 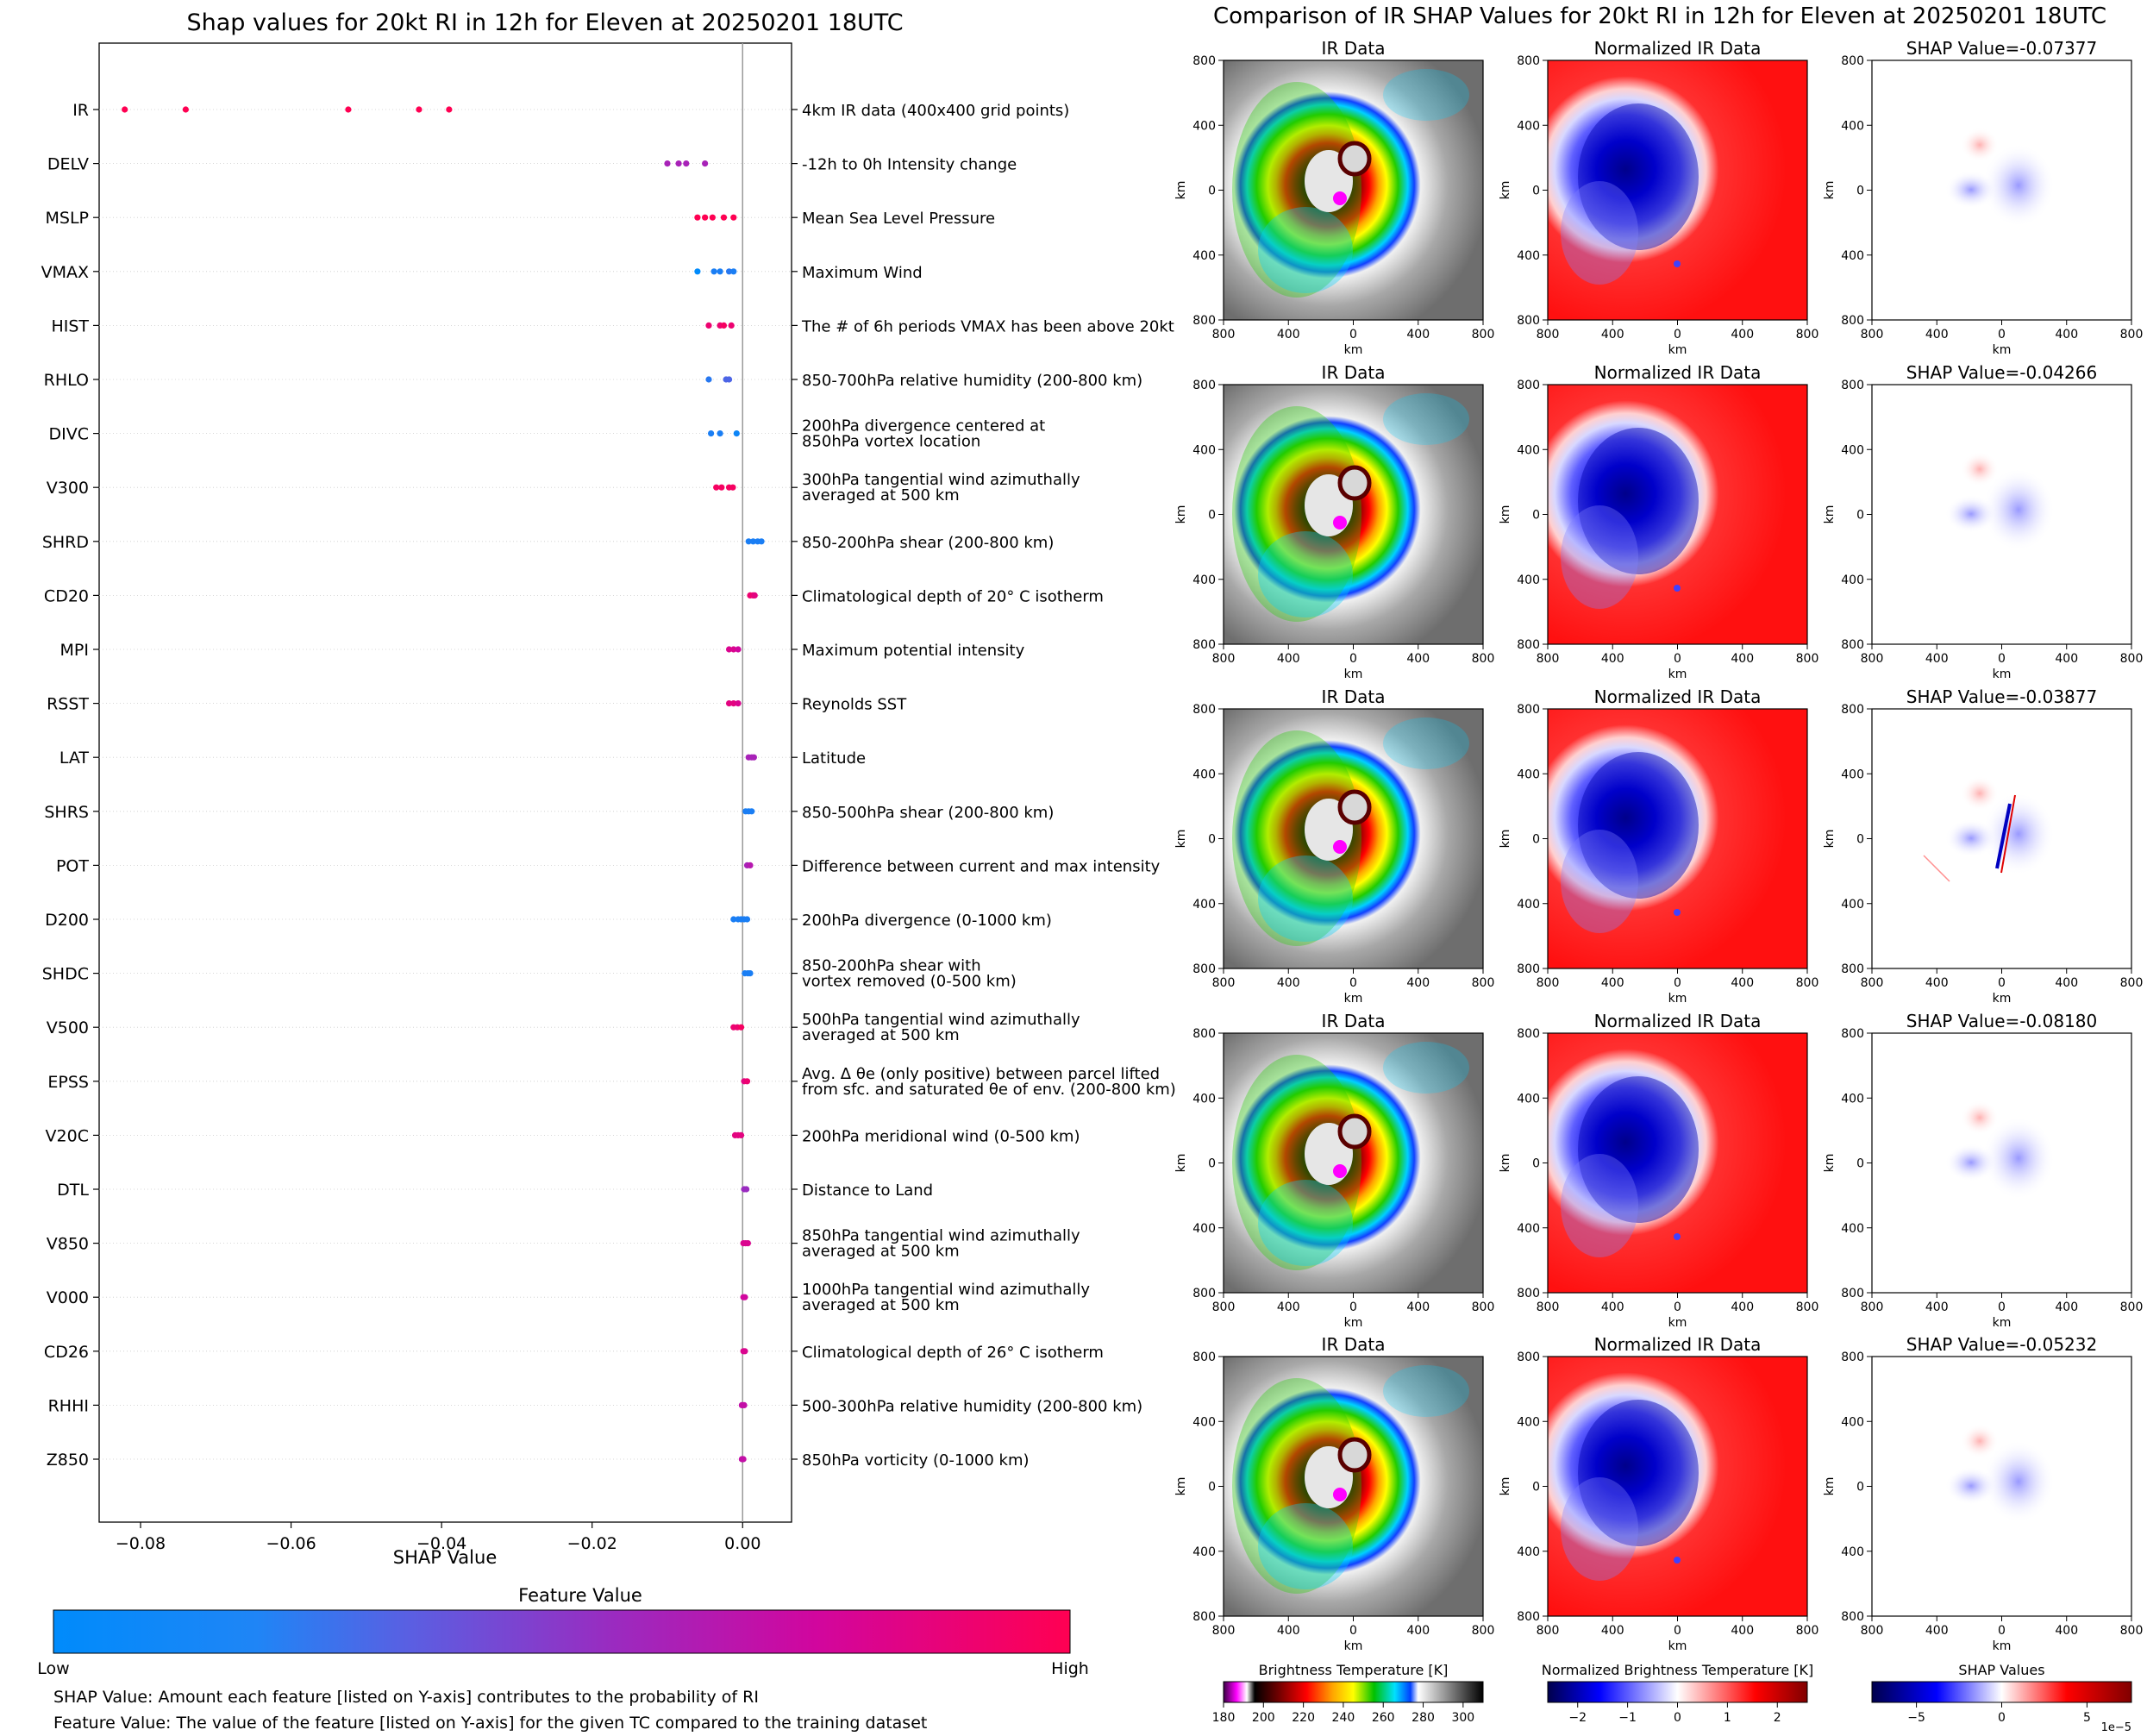 What do you see at coordinates (2001, 1021) in the screenshot?
I see `shap-value-title: SHAP Value=-0.08180` at bounding box center [2001, 1021].